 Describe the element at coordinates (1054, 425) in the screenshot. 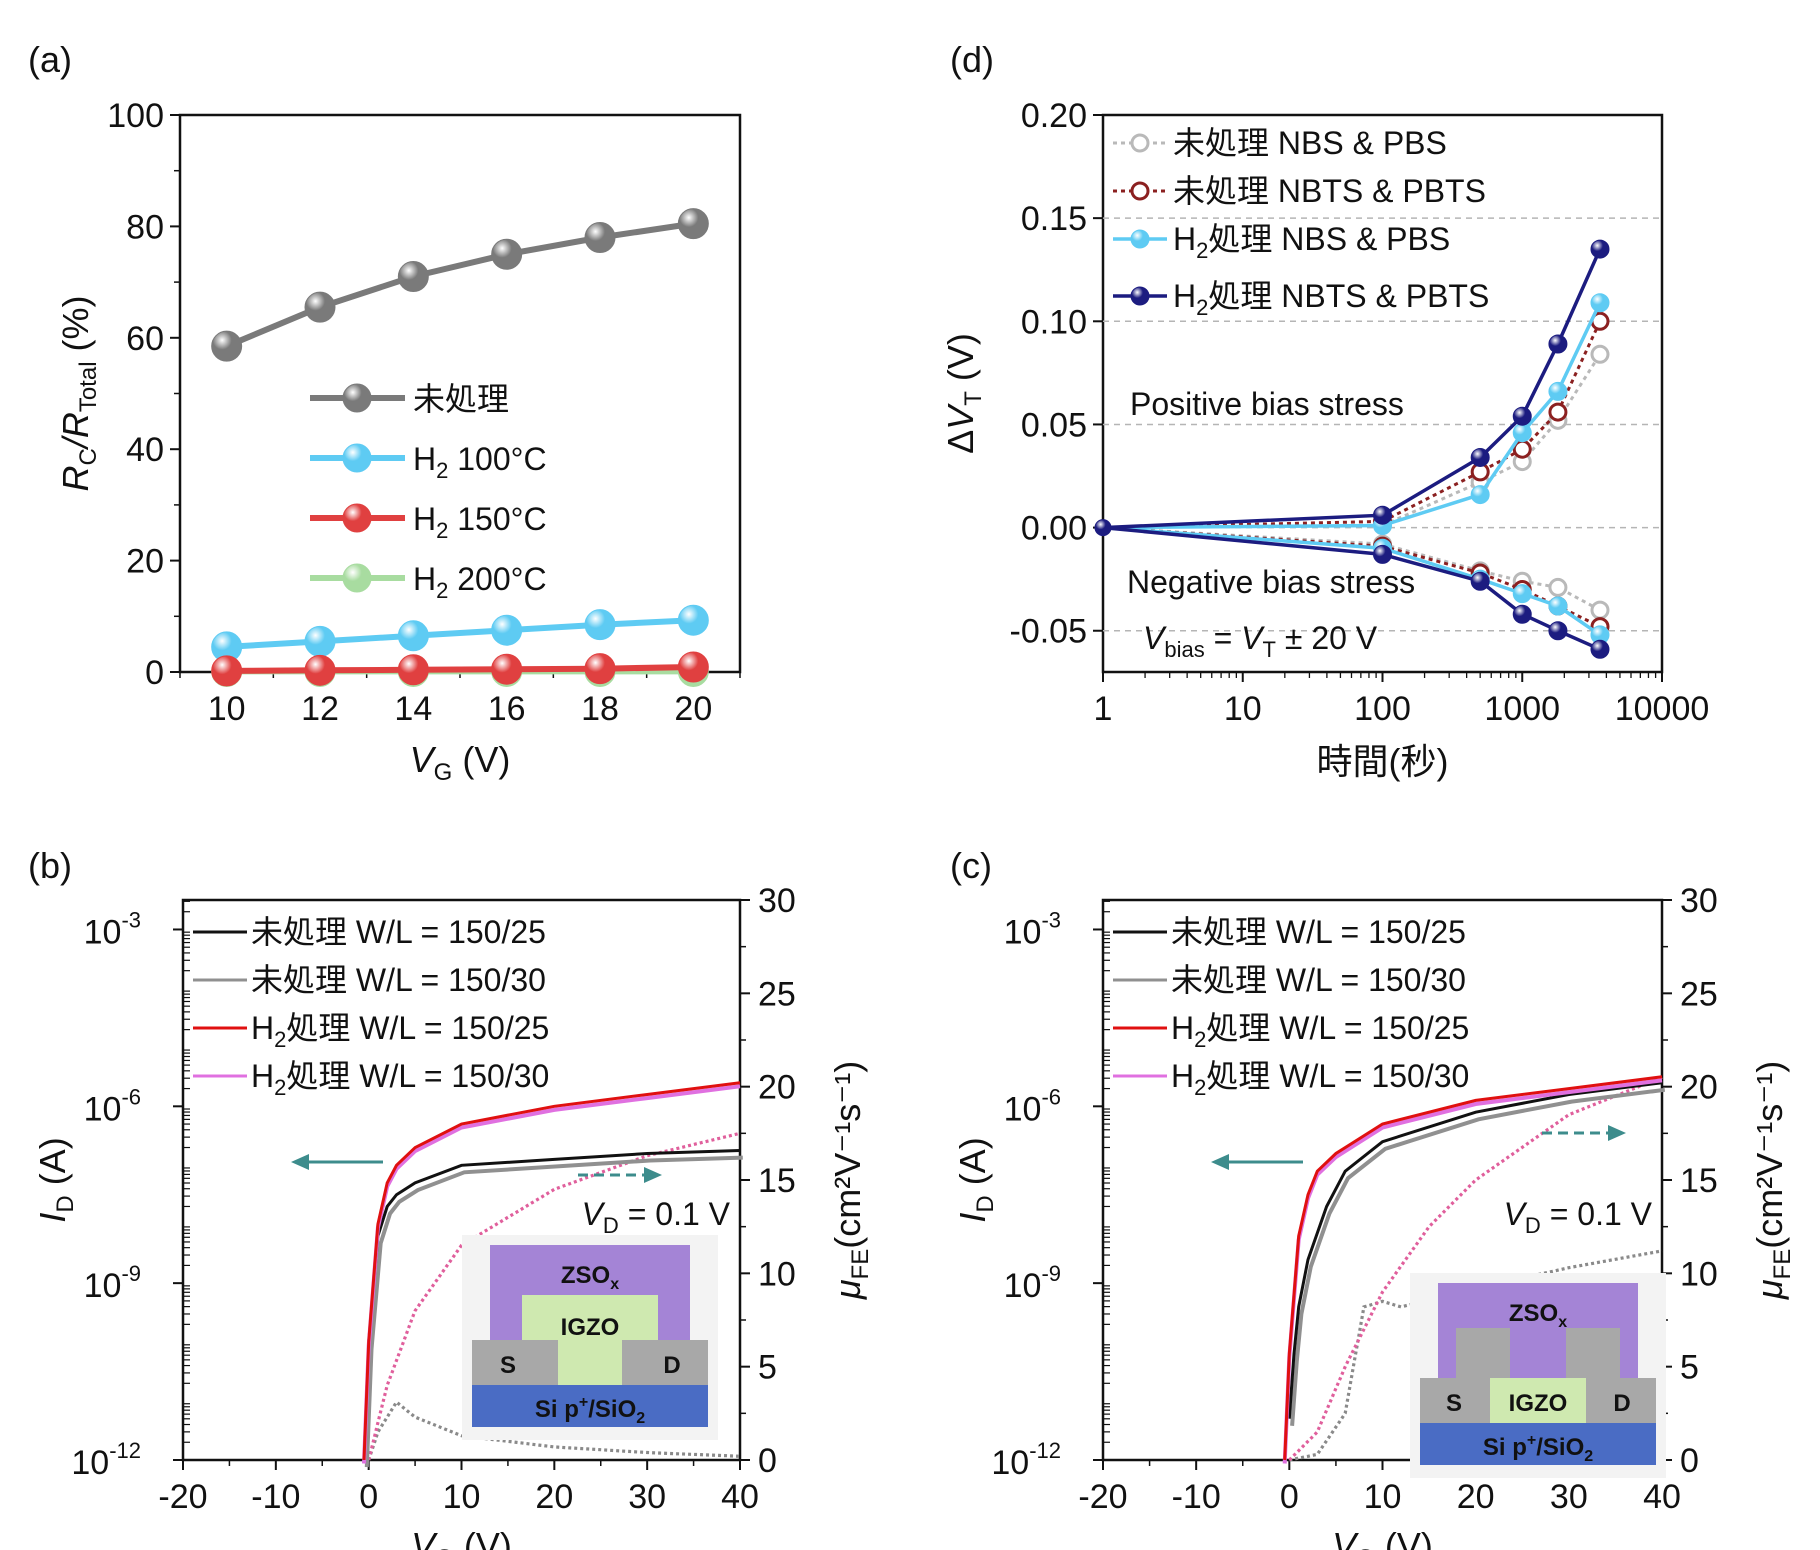

I see `y-tick-label: 0.05` at that location.